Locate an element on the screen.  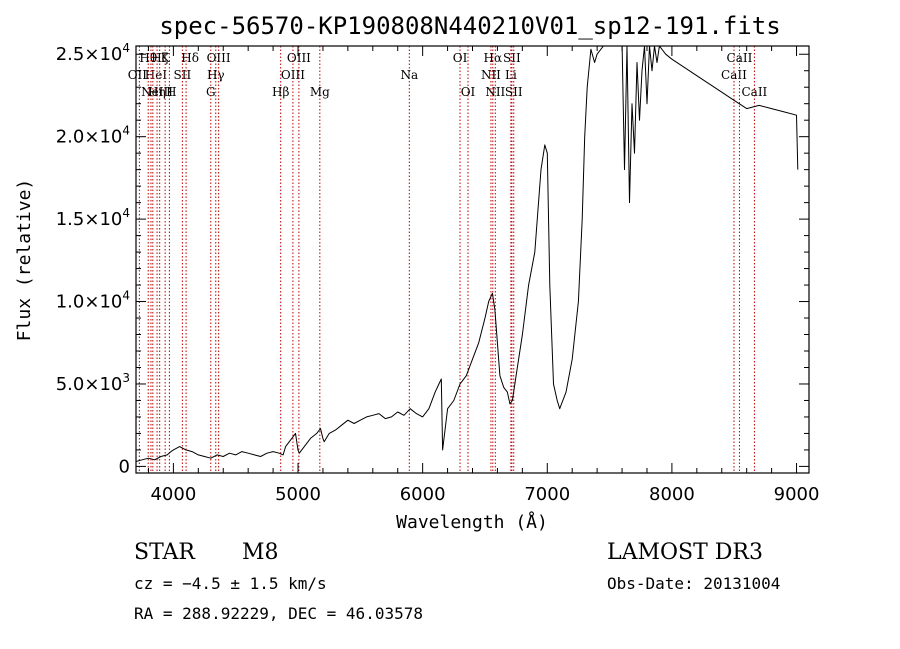
spectral-line-label: Li is located at coordinates (511, 75).